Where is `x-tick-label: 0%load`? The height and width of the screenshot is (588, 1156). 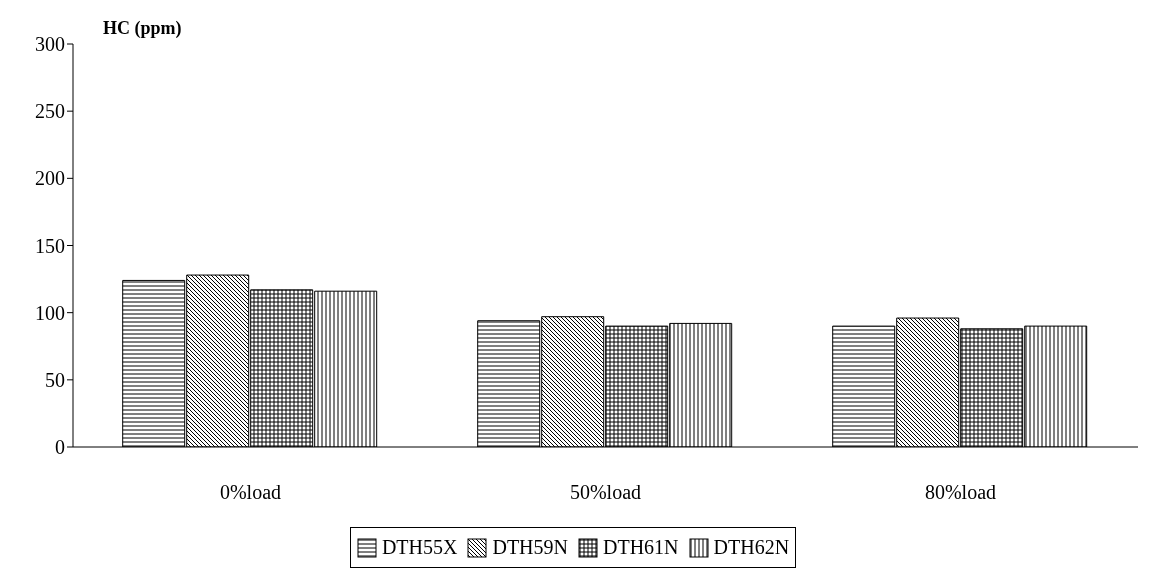 x-tick-label: 0%load is located at coordinates (250, 492).